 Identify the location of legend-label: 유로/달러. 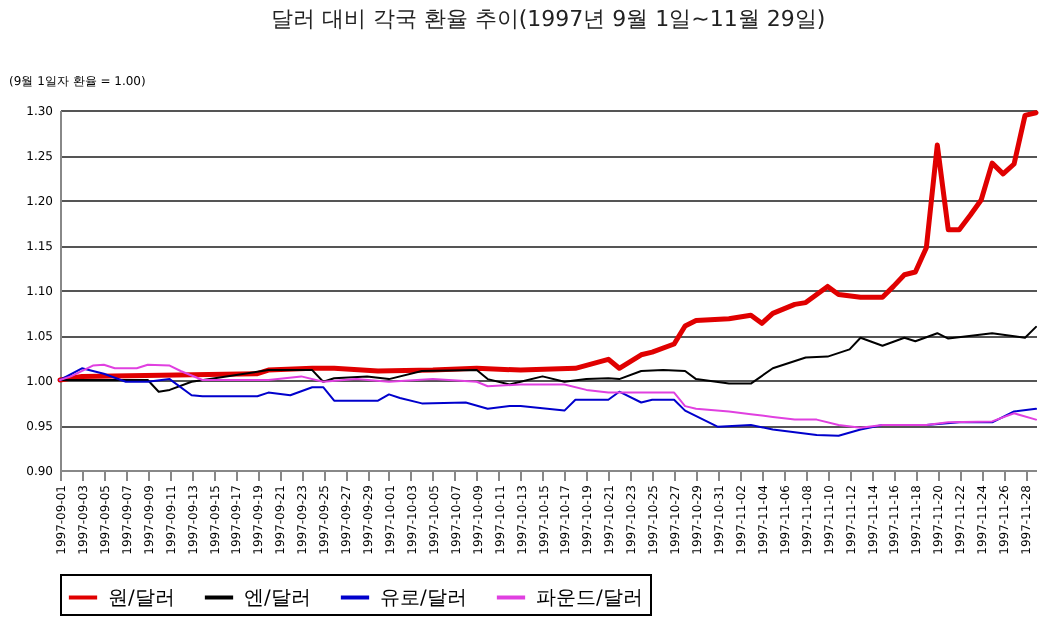
(423, 598).